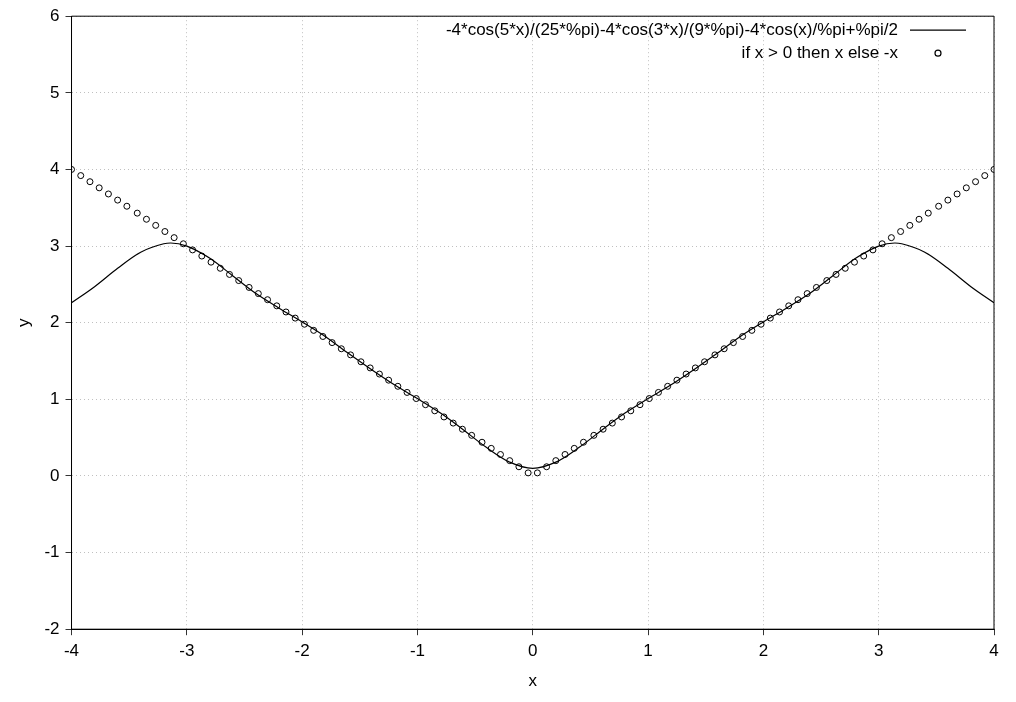 This screenshot has width=1016, height=702. What do you see at coordinates (648, 651) in the screenshot?
I see `x-tick-label: 1` at bounding box center [648, 651].